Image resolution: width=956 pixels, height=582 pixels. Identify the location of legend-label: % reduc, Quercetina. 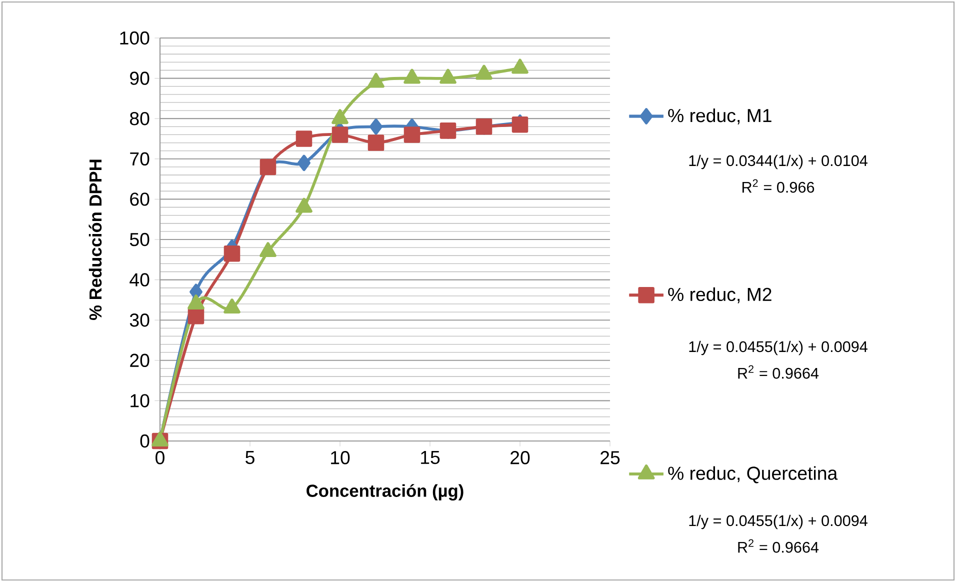
(753, 475).